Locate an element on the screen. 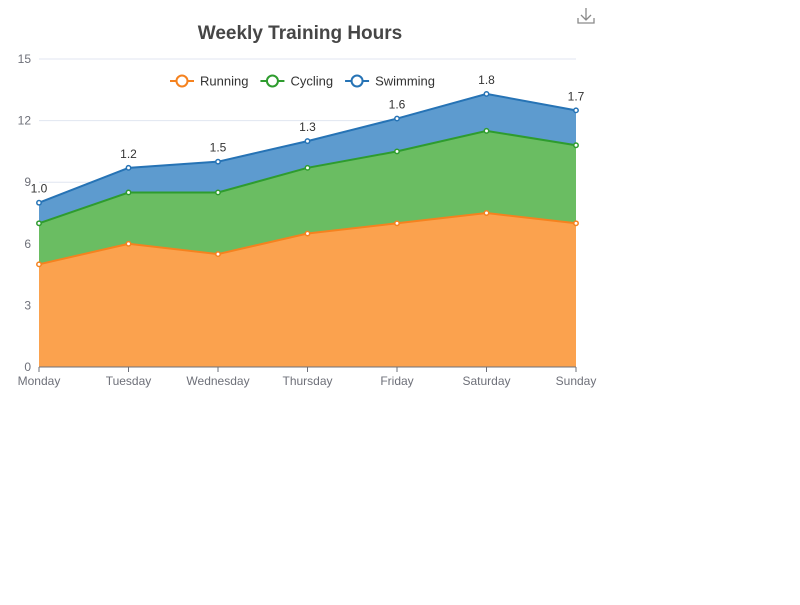 The image size is (800, 605). legend: Running Cycling Swimming is located at coordinates (302, 81).